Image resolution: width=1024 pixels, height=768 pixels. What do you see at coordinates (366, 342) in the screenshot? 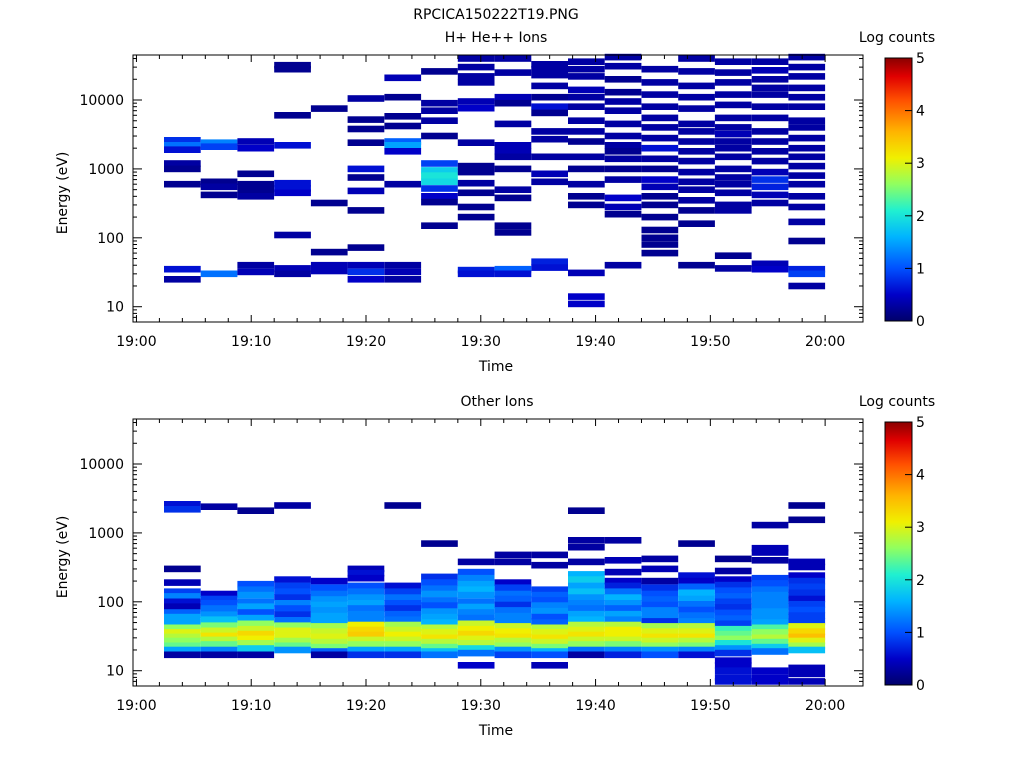
I see `x-tick-label: 19:20` at bounding box center [366, 342].